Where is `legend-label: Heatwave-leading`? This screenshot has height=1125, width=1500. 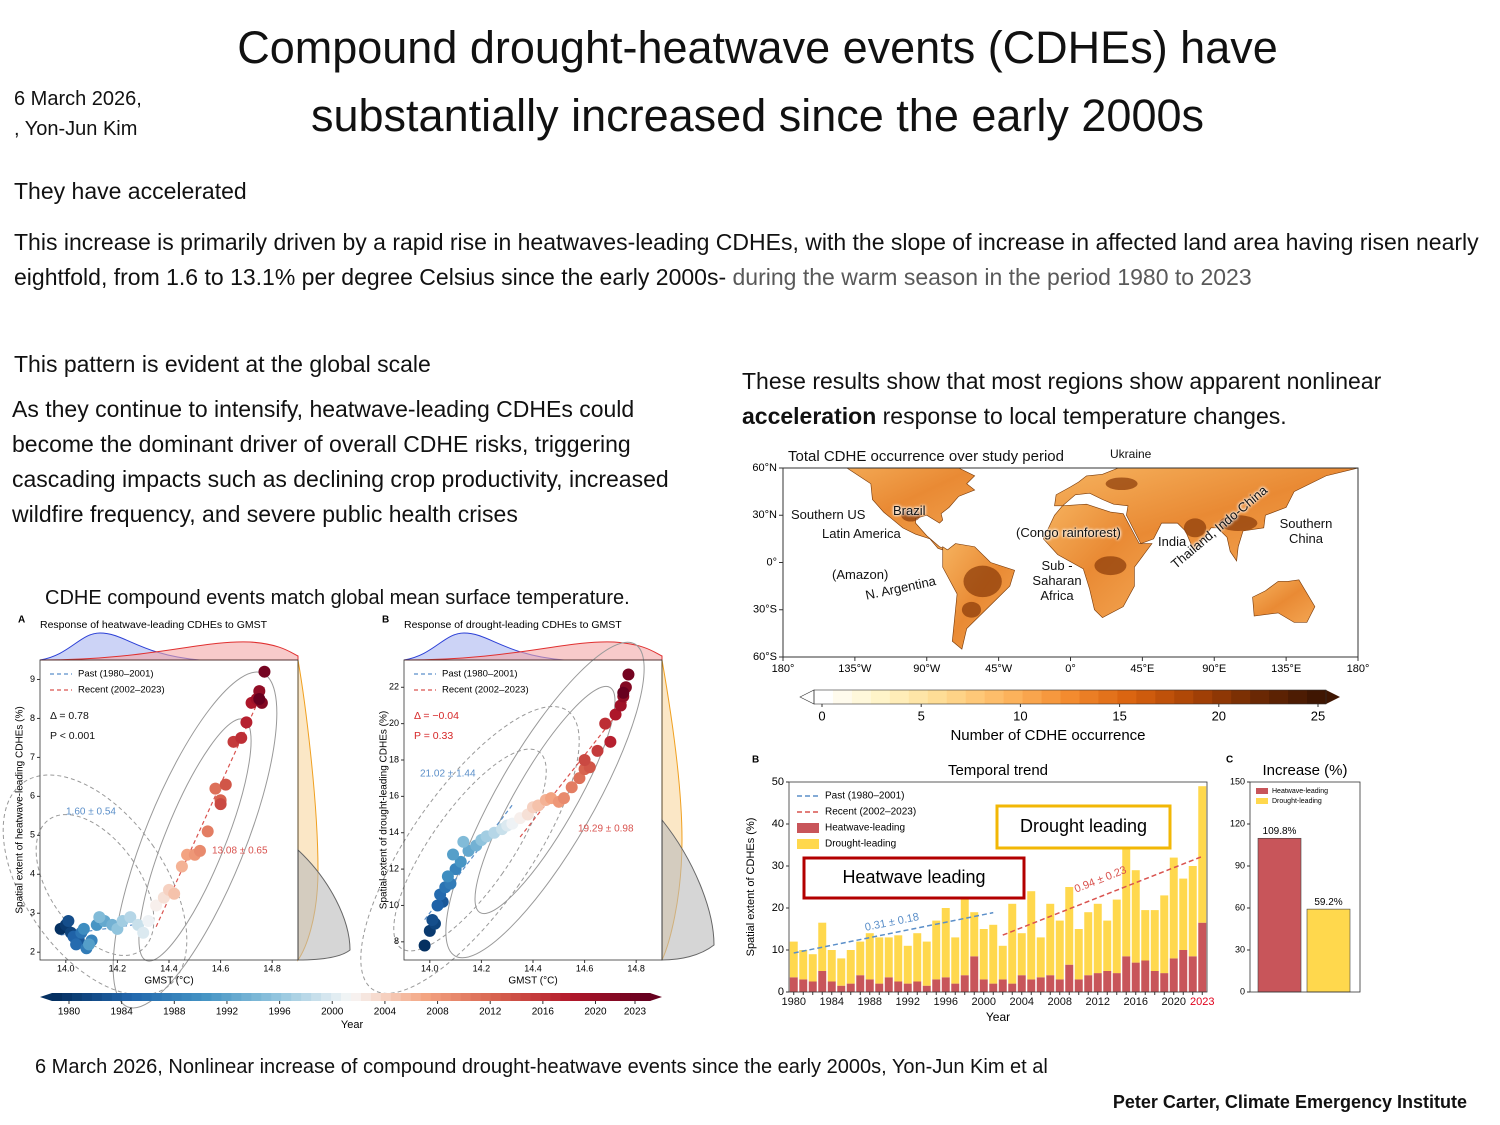 legend-label: Heatwave-leading is located at coordinates (865, 828).